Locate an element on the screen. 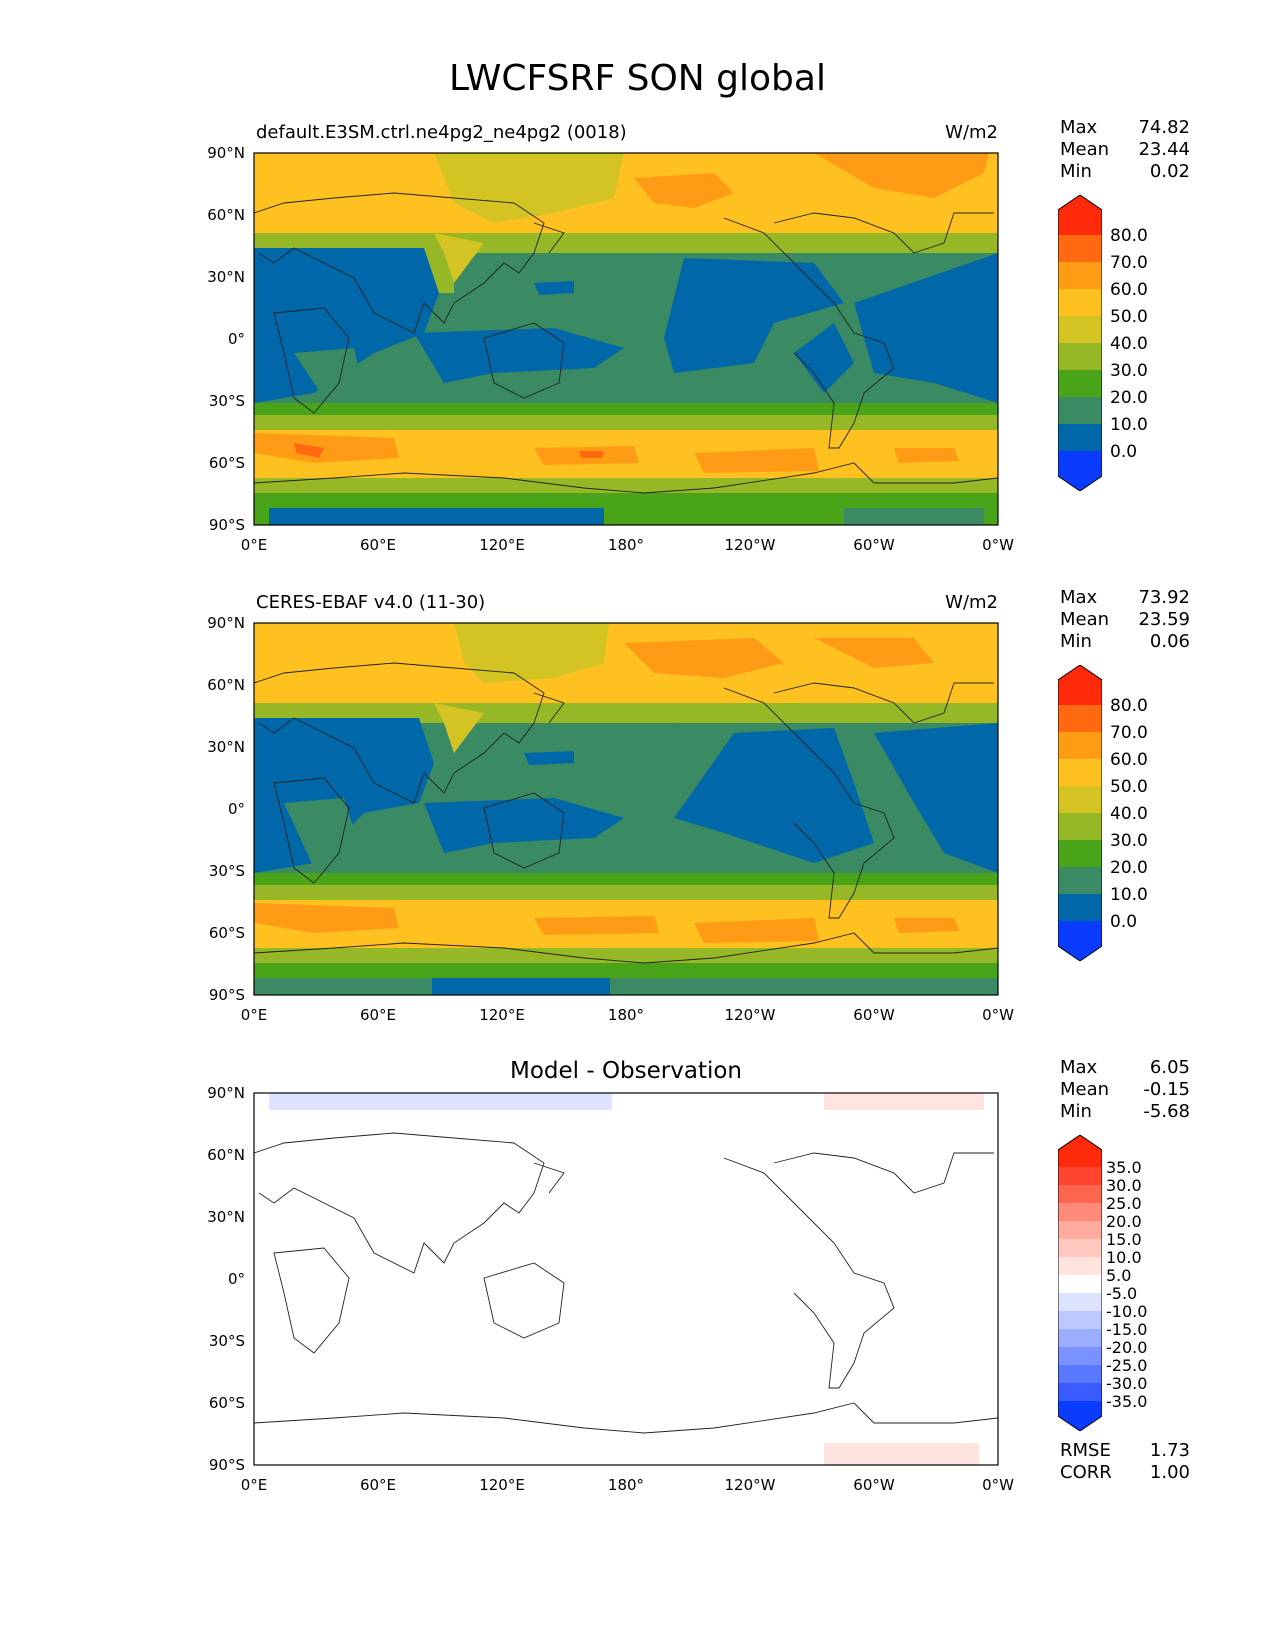 The width and height of the screenshot is (1275, 1650). colorbar-diff is located at coordinates (1080, 1283).